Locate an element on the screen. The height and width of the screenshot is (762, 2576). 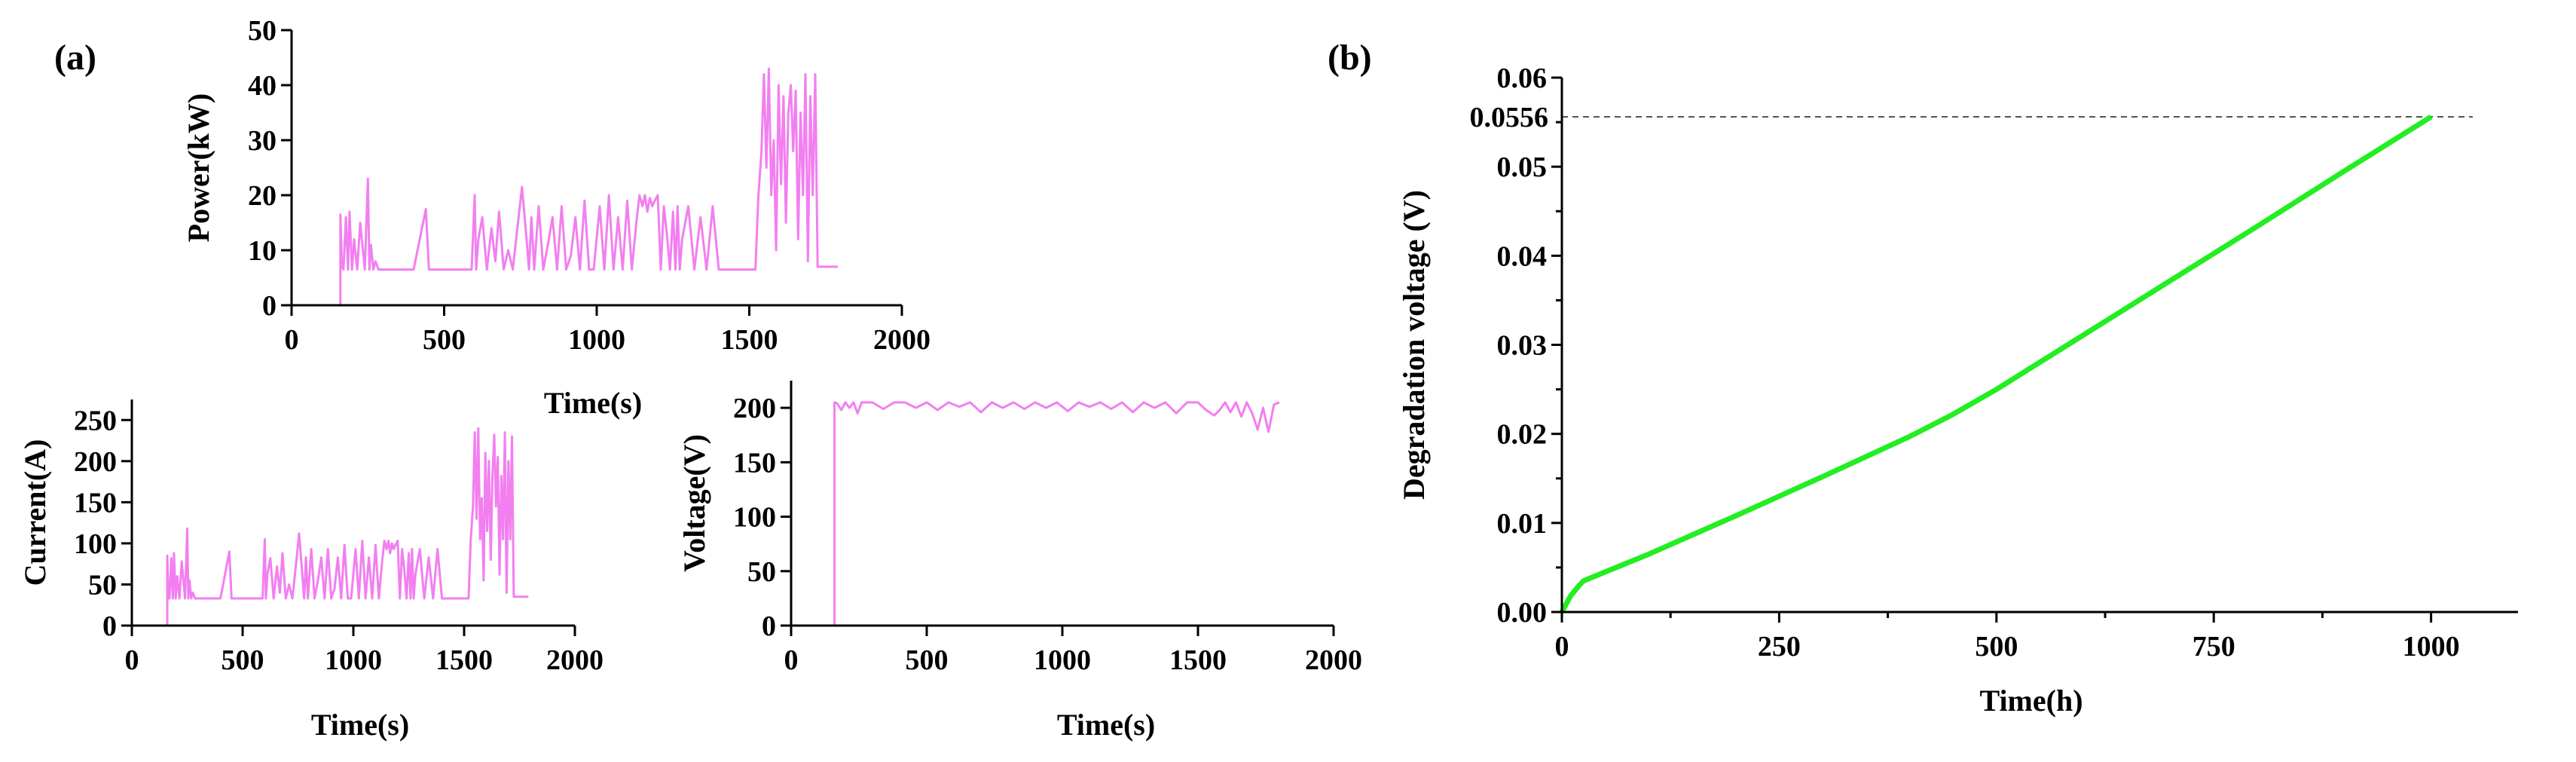
y-tick-label: 40 is located at coordinates (262, 86).